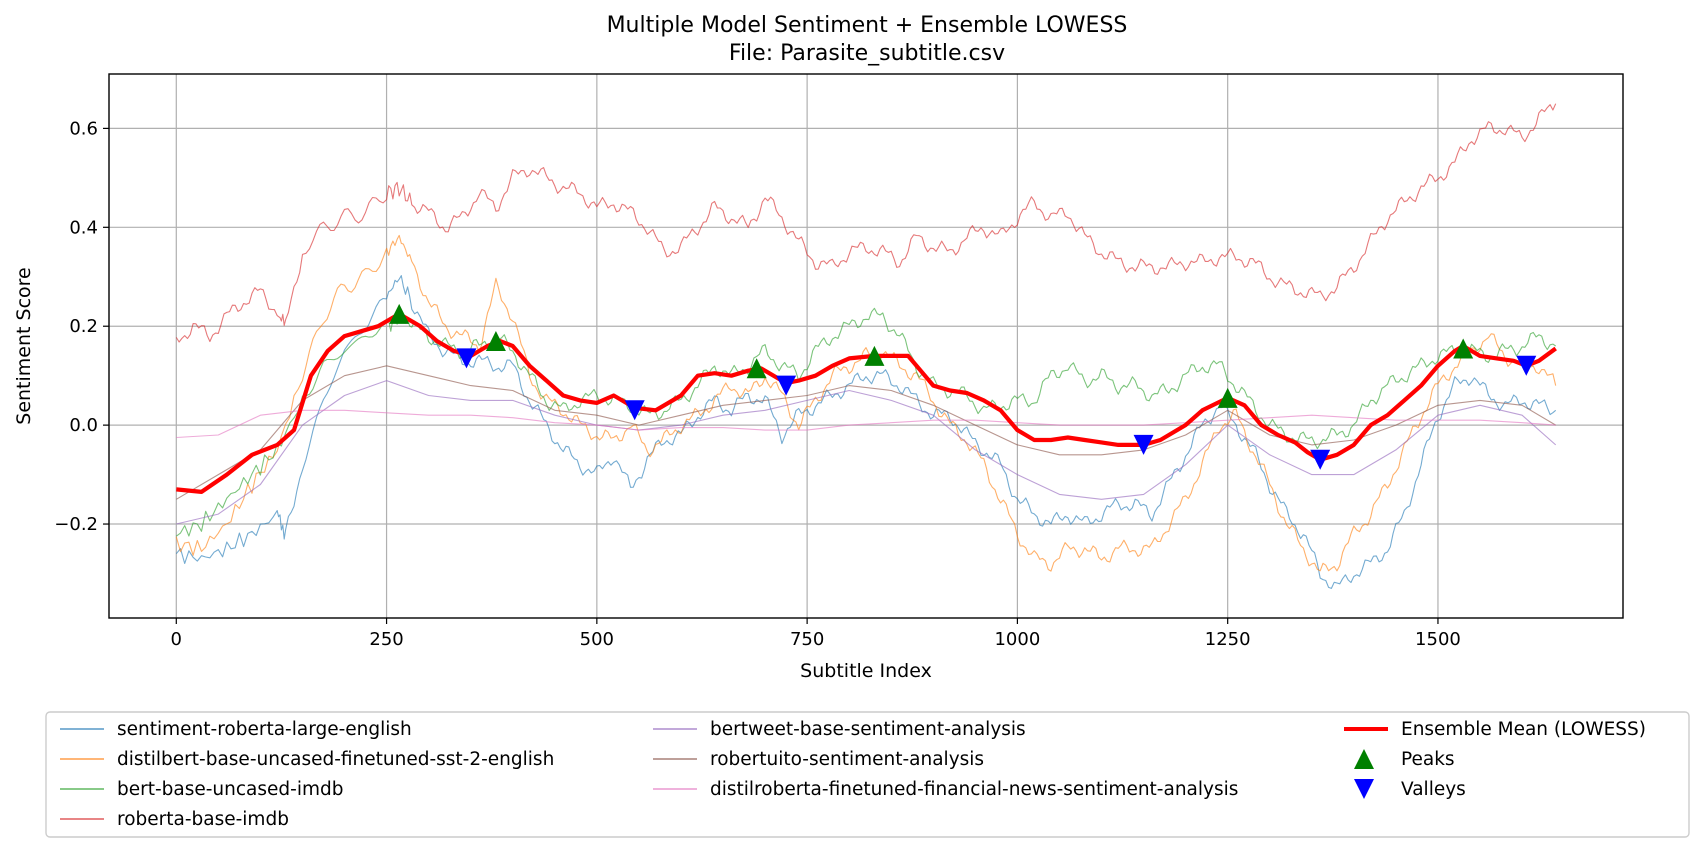 Image resolution: width=1700 pixels, height=853 pixels. What do you see at coordinates (76, 524) in the screenshot?
I see `y-tick-label: −0.2` at bounding box center [76, 524].